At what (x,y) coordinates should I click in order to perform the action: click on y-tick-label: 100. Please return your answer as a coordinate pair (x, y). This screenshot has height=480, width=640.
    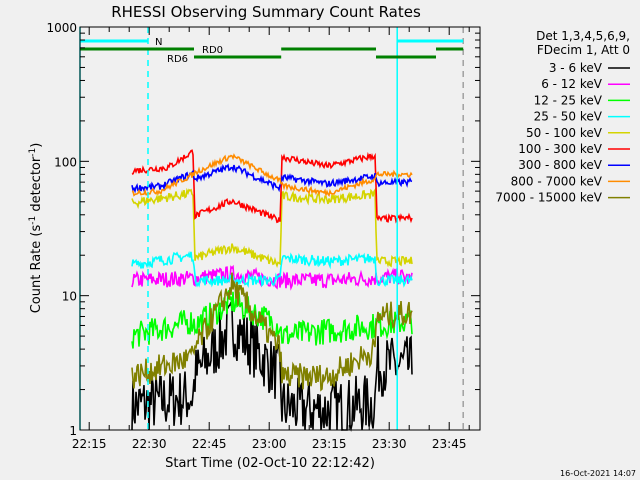
    Looking at the image, I should click on (65, 162).